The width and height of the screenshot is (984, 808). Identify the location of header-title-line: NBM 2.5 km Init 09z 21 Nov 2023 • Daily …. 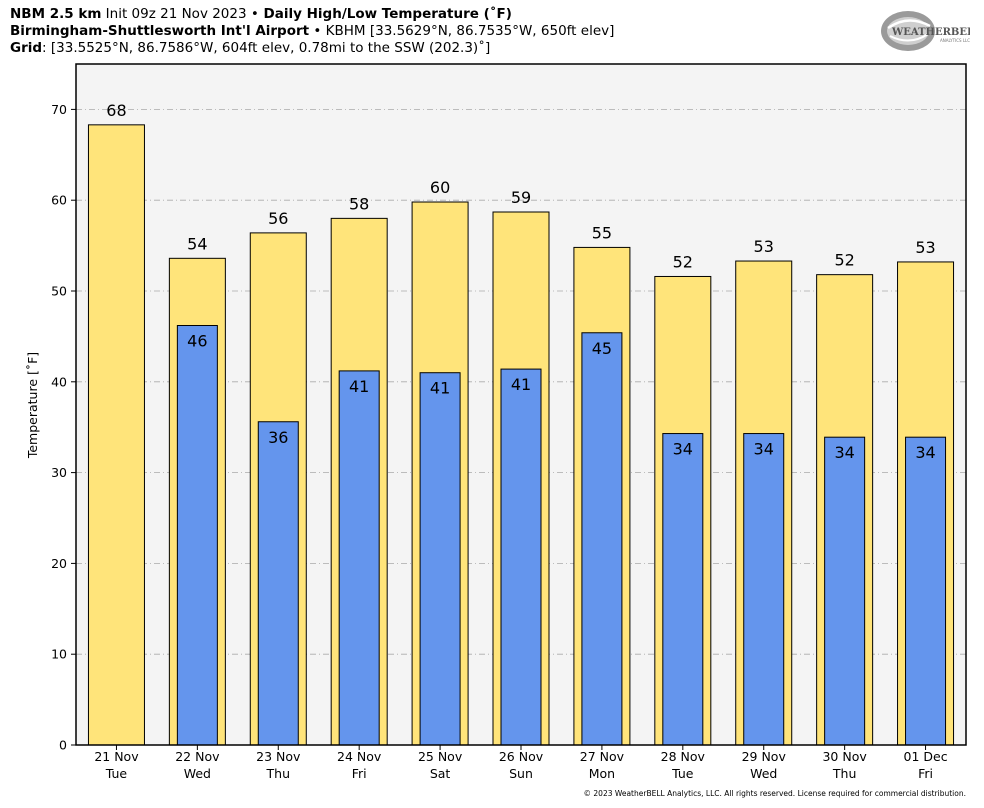
(261, 14).